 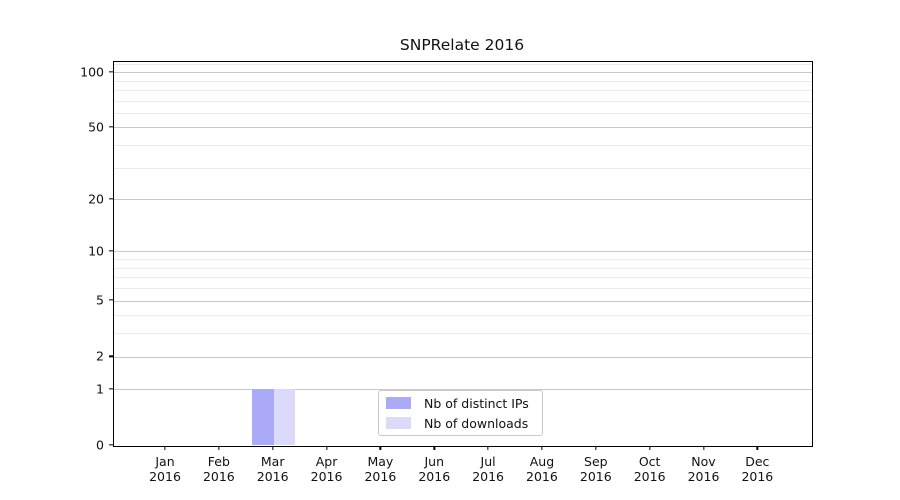 I want to click on x-tick-label: Dec 2016, so click(x=757, y=469).